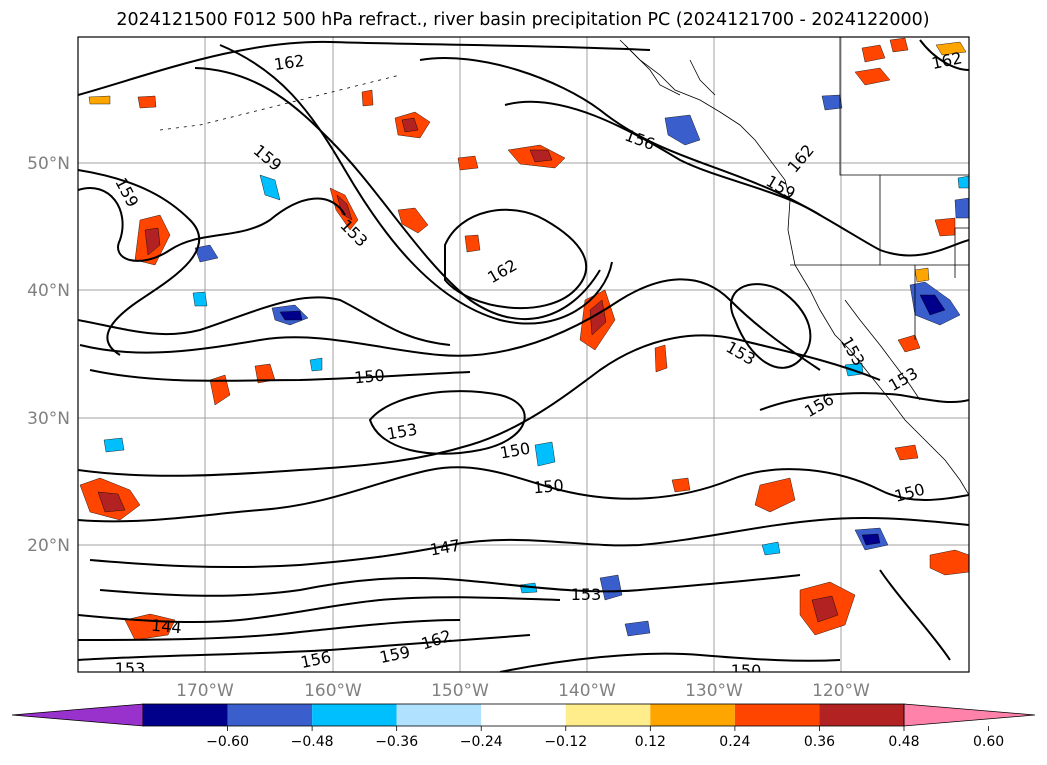 This screenshot has height=765, width=1047. Describe the element at coordinates (48, 419) in the screenshot. I see `lat-label: 30°N` at that location.